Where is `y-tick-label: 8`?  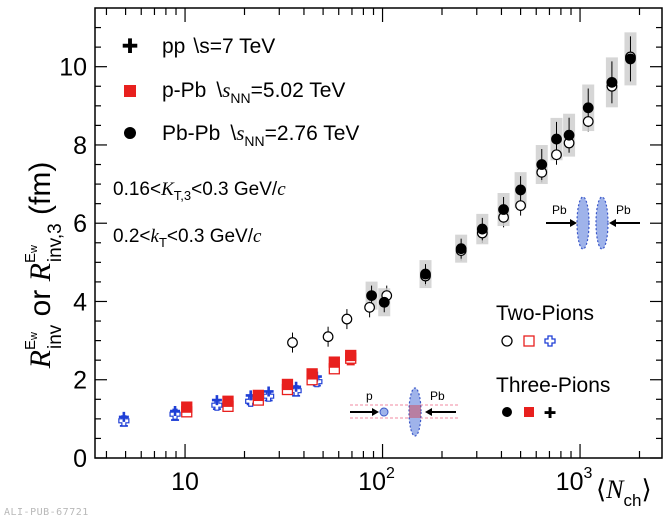 y-tick-label: 8 is located at coordinates (80, 146).